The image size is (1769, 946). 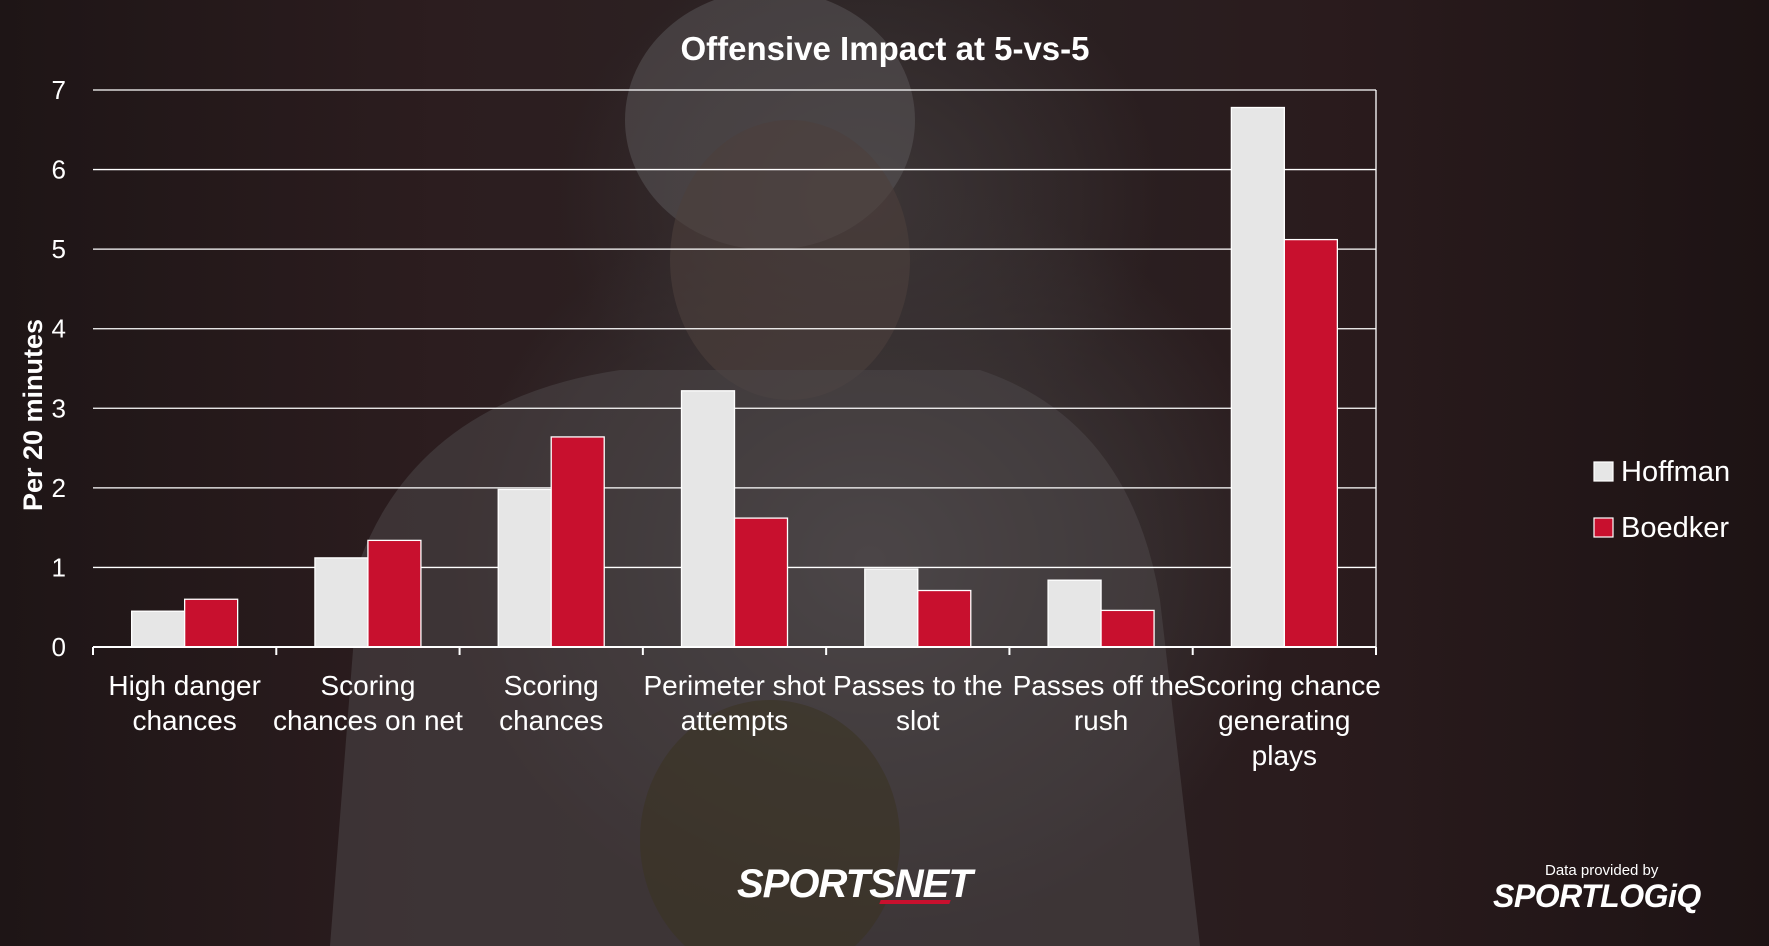 I want to click on x-tick-label: Passes off the rush, so click(x=1101, y=703).